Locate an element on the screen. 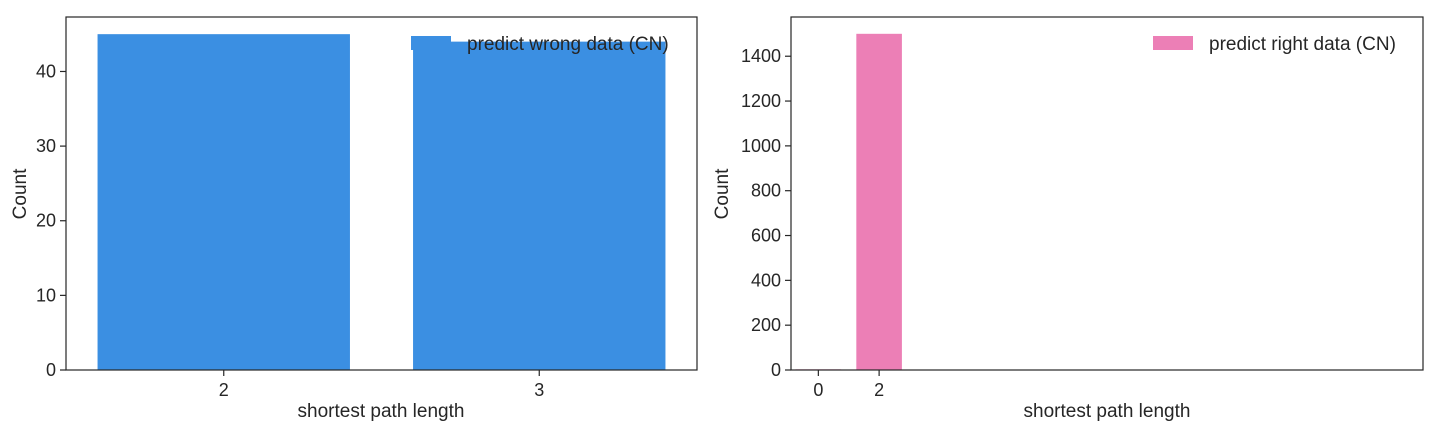  y-tick-label-1200: 1200 is located at coordinates (761, 101).